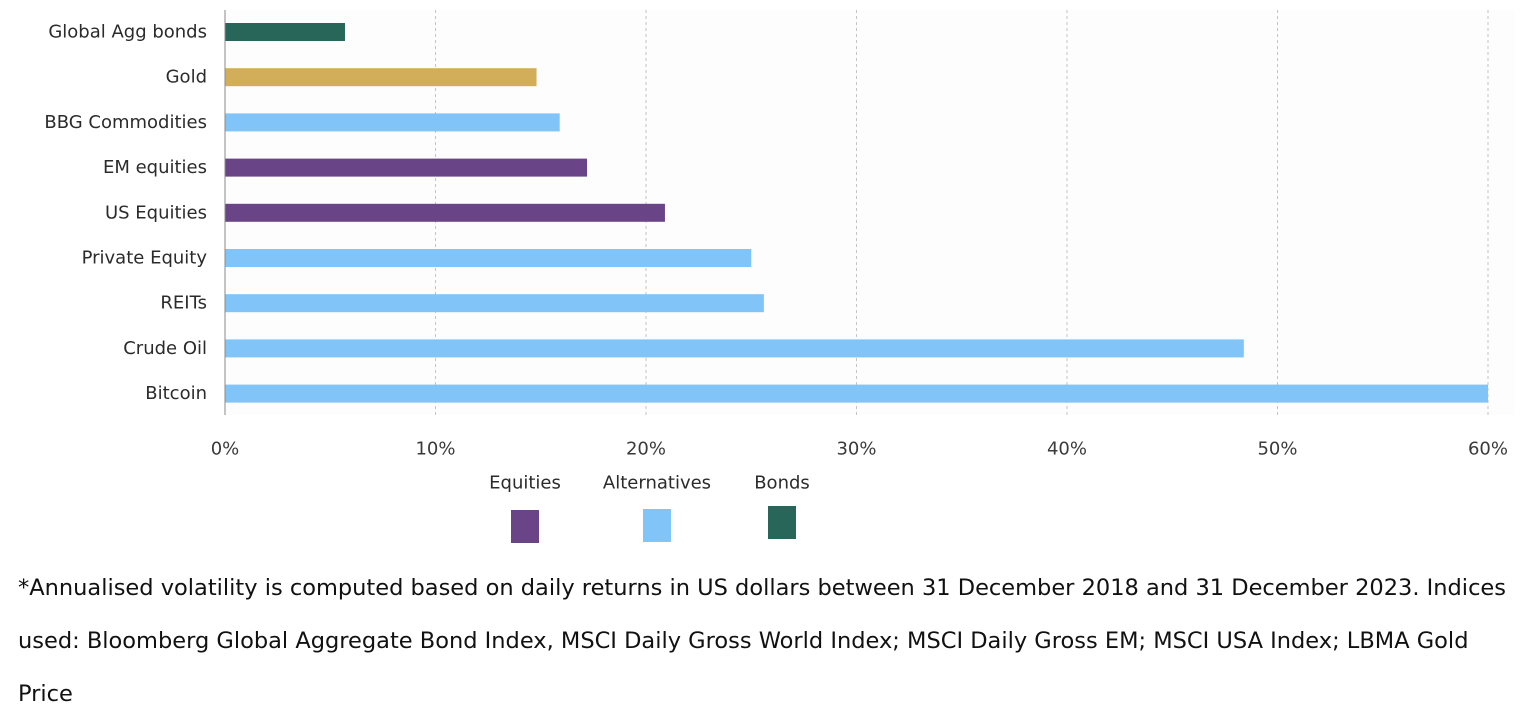 This screenshot has height=721, width=1536. I want to click on legend-swatch-equities, so click(525, 526).